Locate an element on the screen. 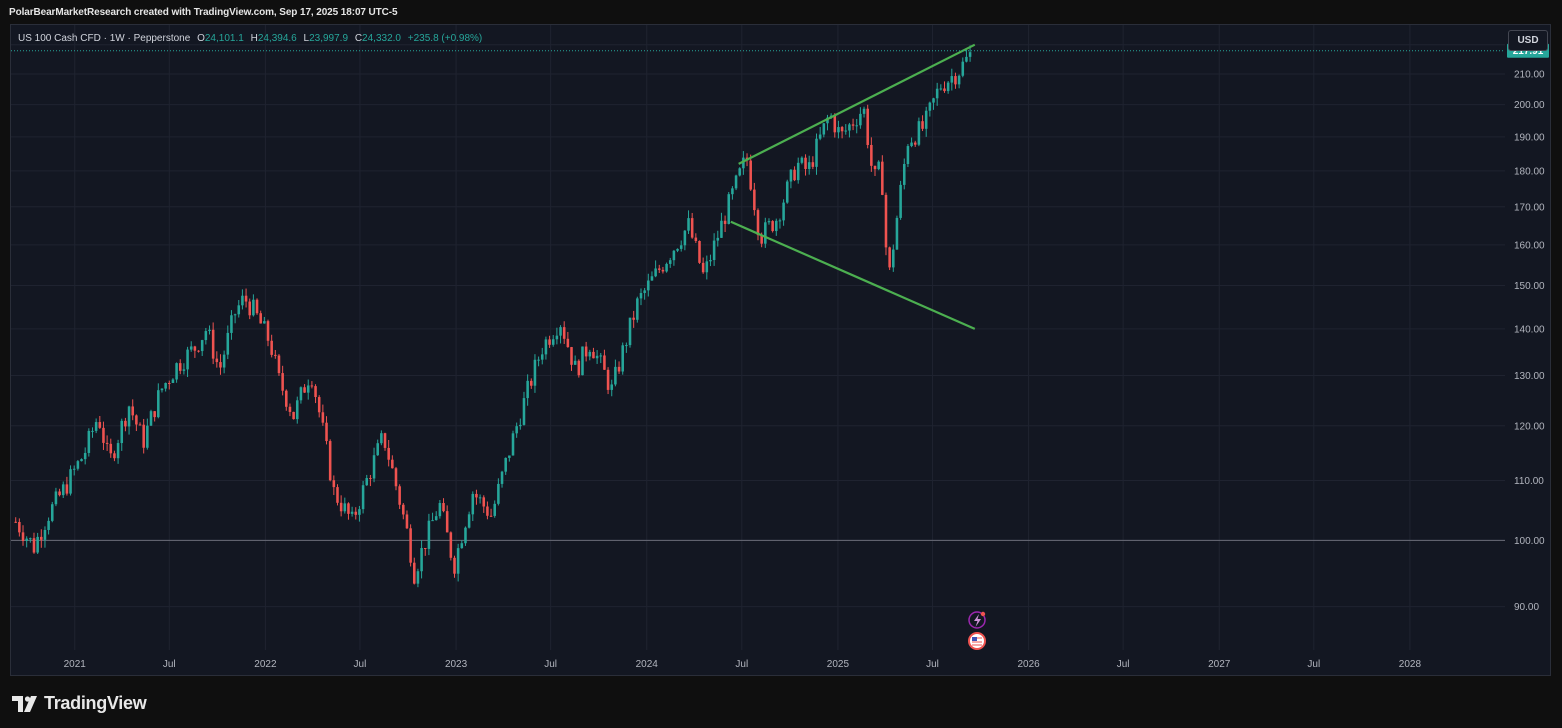 The width and height of the screenshot is (1562, 728). x-tick-label: 2024 is located at coordinates (647, 664).